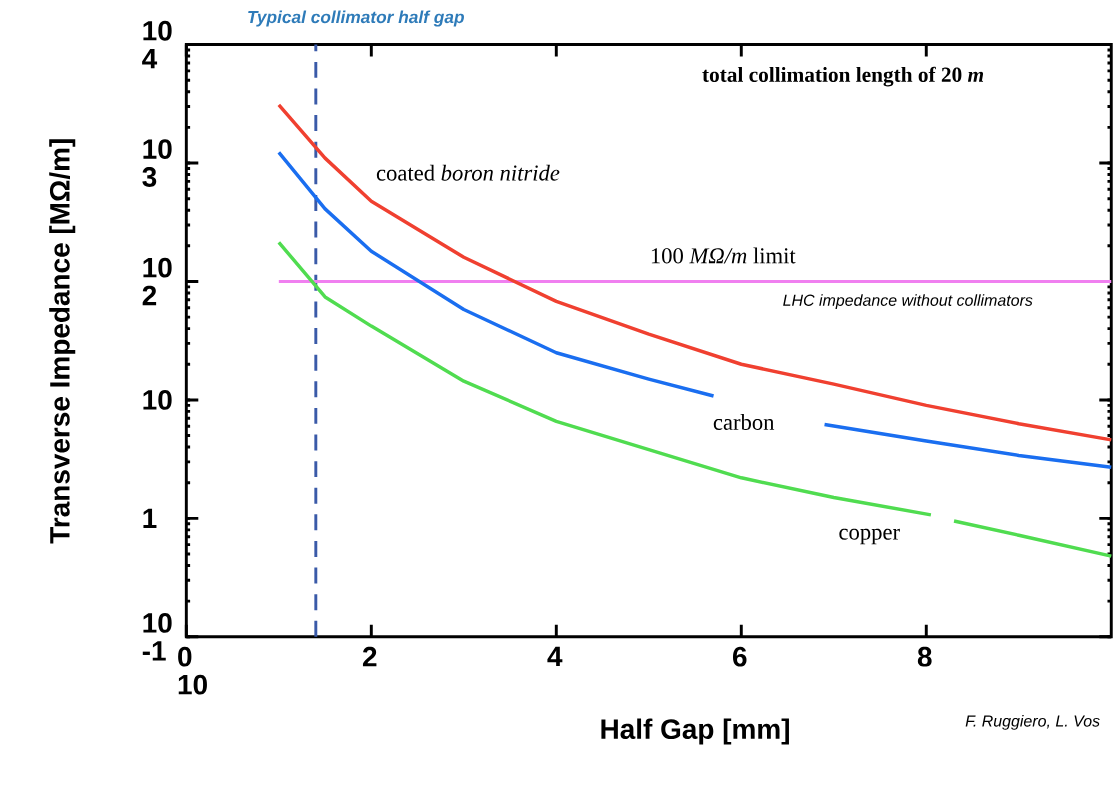 This screenshot has height=803, width=1113. What do you see at coordinates (157, 163) in the screenshot?
I see `y-tick-label: 10 3` at bounding box center [157, 163].